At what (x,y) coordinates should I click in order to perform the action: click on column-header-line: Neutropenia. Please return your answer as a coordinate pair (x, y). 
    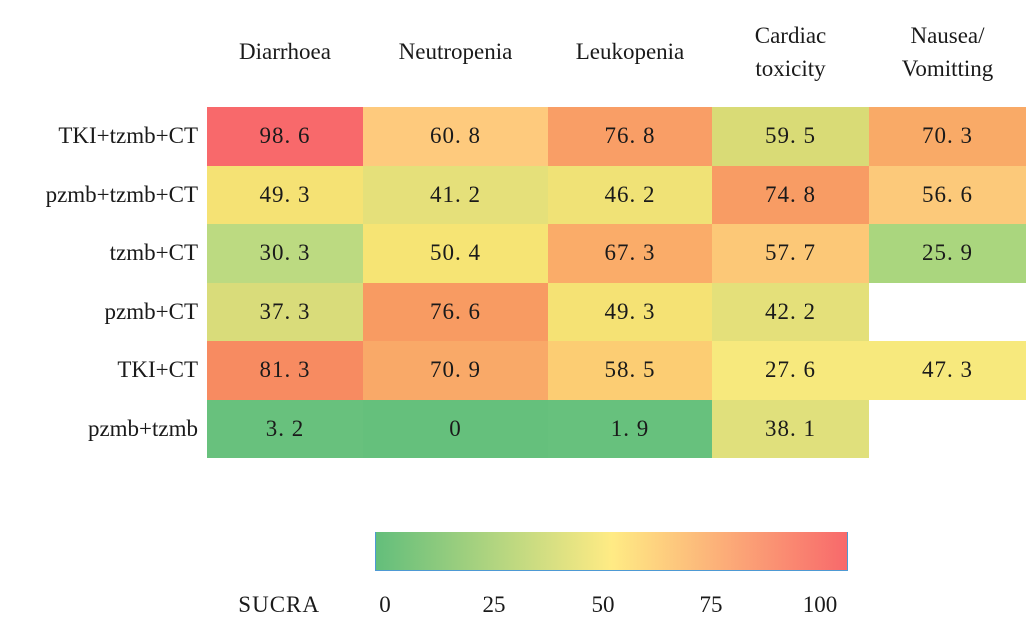
    Looking at the image, I should click on (455, 52).